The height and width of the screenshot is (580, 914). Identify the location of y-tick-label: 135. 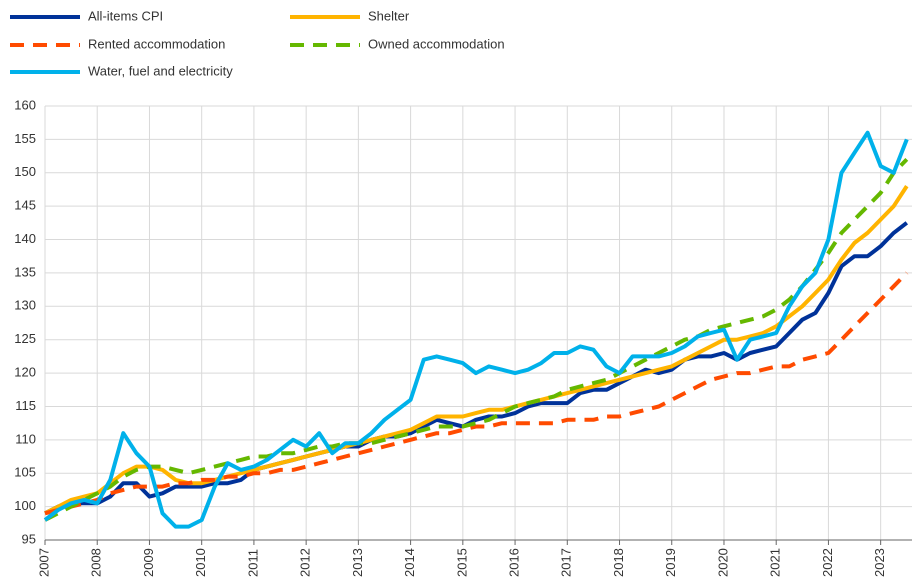
(25, 271).